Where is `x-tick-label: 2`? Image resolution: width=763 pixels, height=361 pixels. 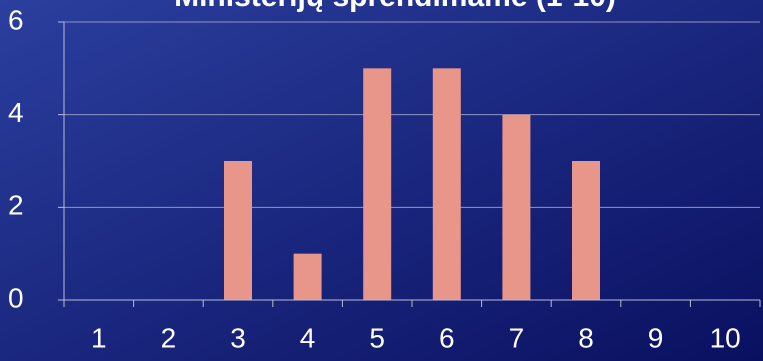 x-tick-label: 2 is located at coordinates (169, 337).